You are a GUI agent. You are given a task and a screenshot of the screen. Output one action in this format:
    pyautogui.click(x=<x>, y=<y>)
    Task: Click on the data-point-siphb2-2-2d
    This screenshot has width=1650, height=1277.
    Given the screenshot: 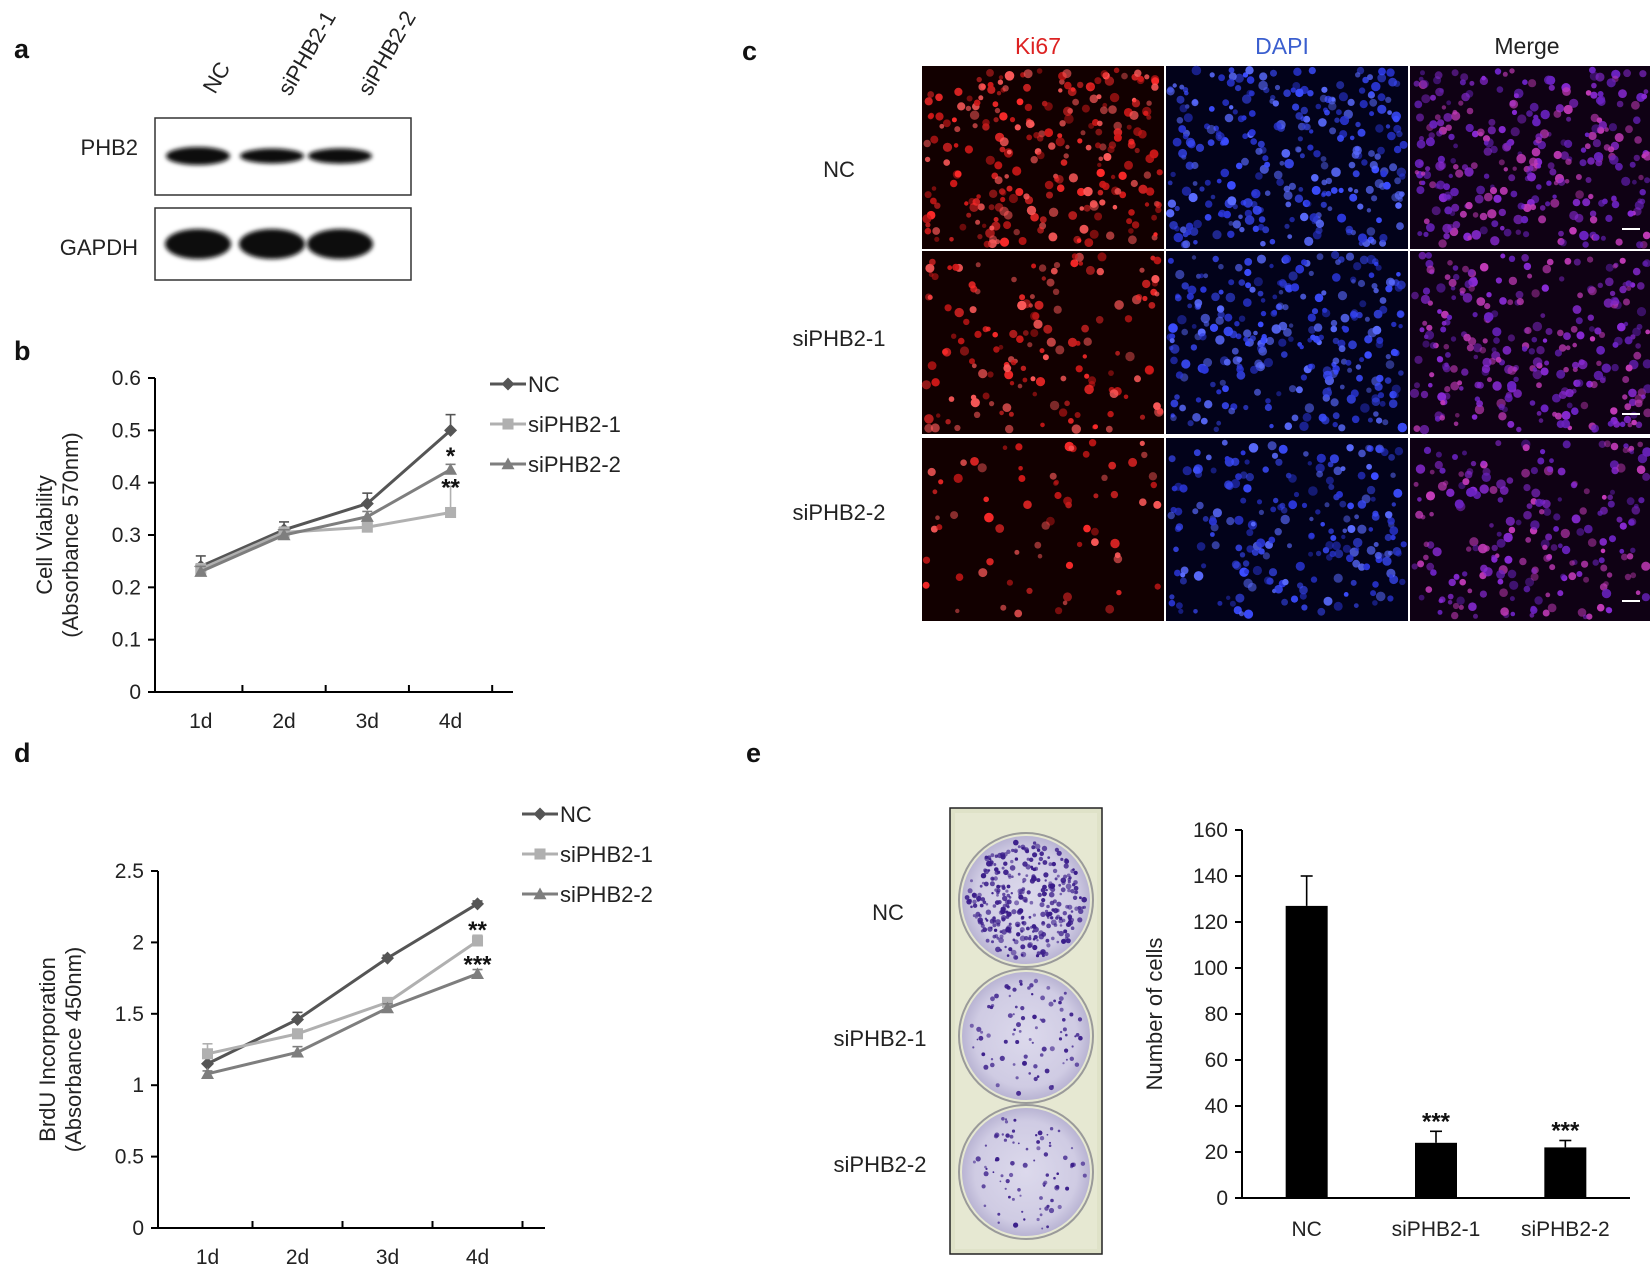 What is the action you would take?
    pyautogui.click(x=297, y=1051)
    